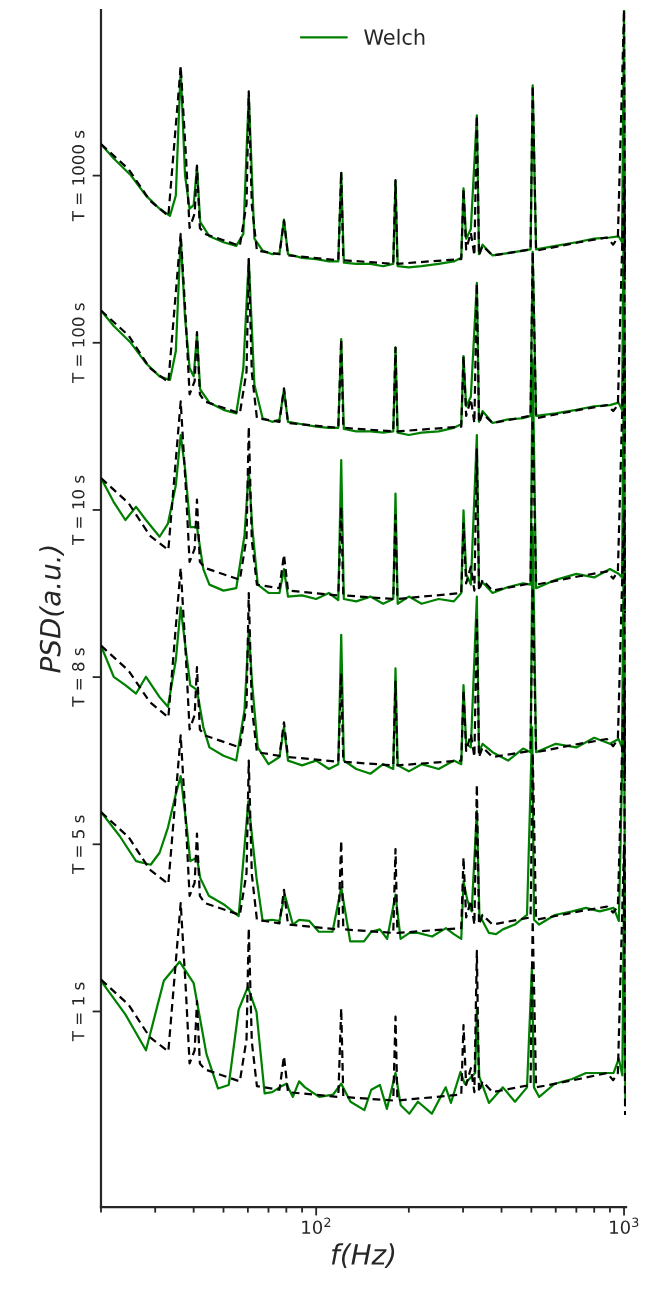 The height and width of the screenshot is (1290, 649). I want to click on text: T = 5 s, so click(78, 844).